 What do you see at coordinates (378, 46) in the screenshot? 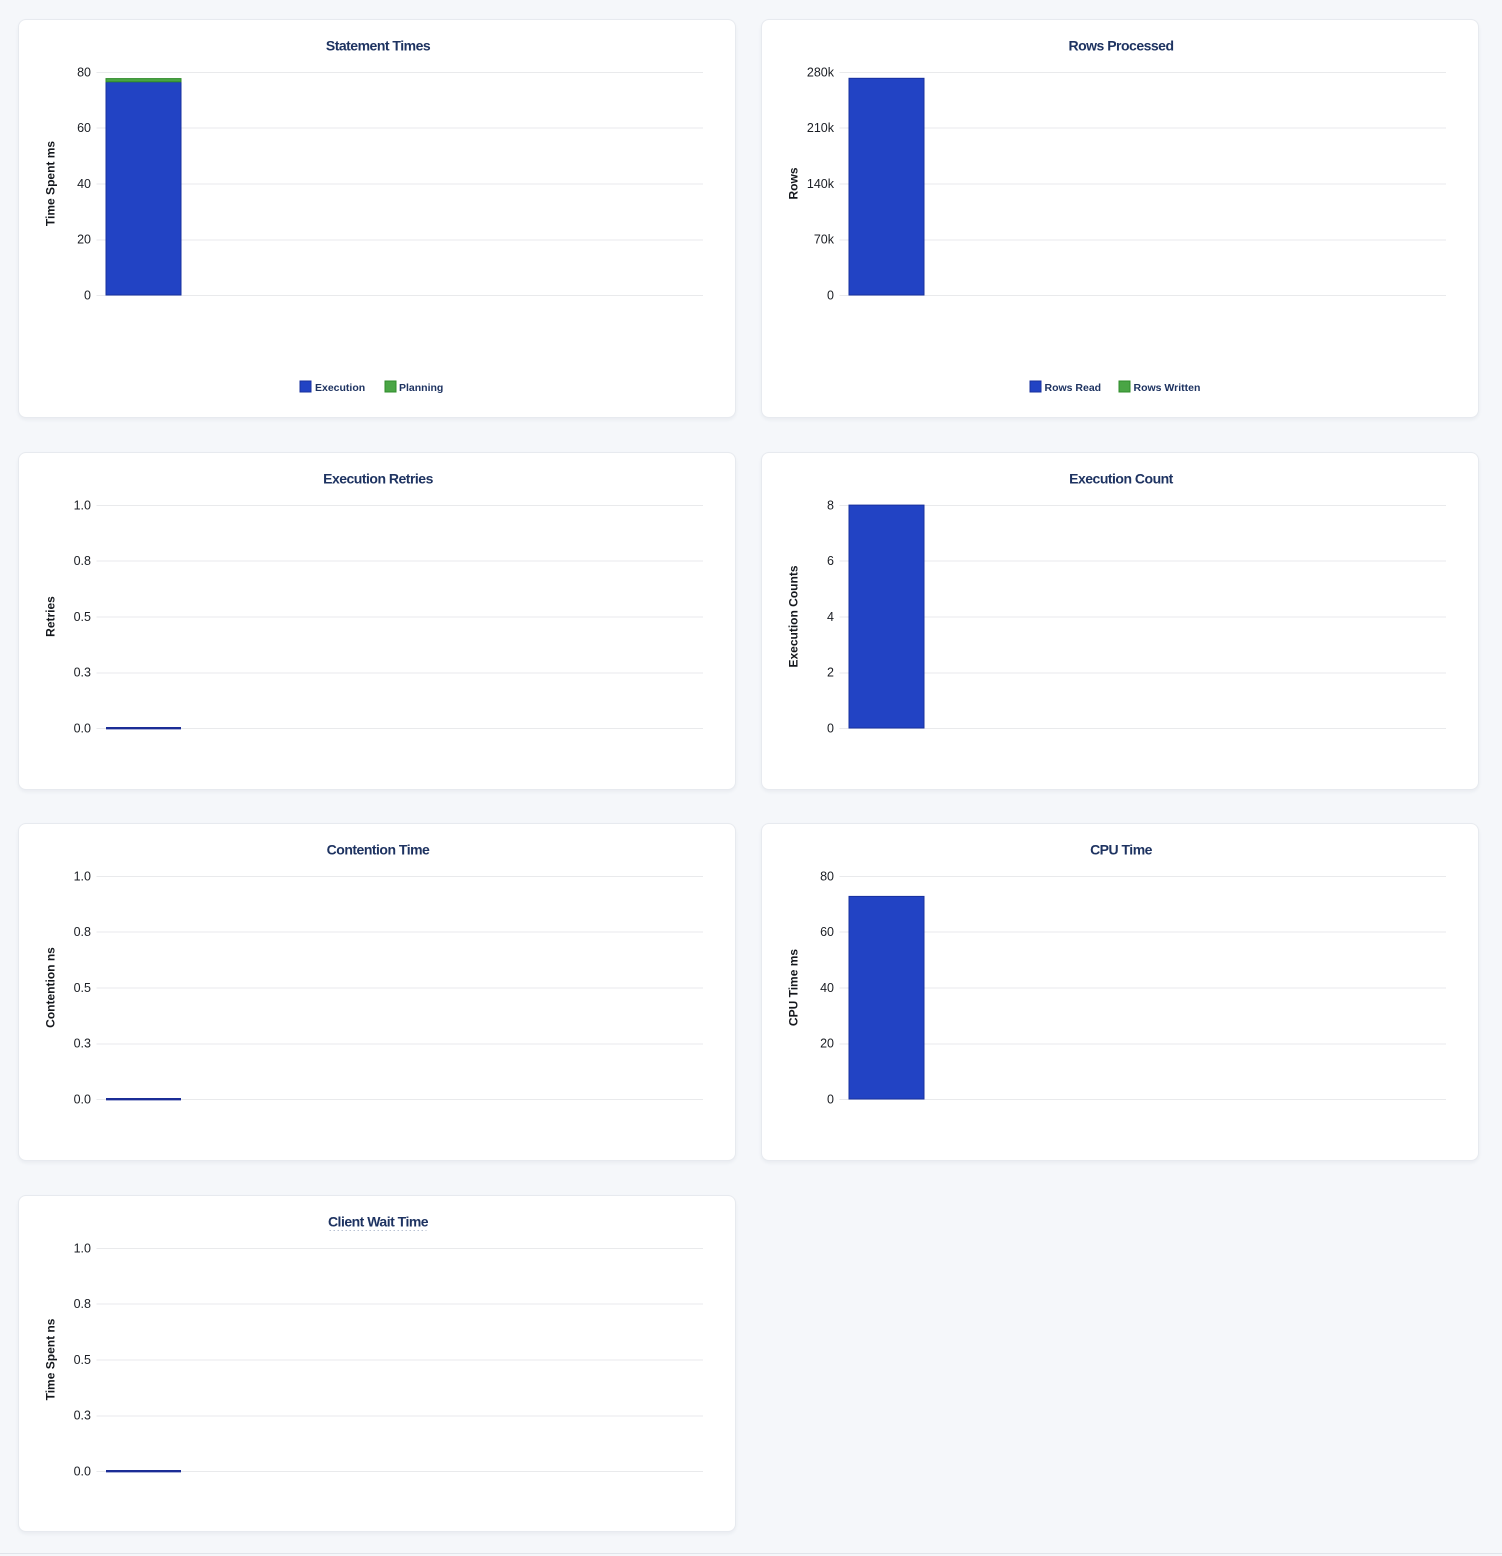
I see `svg-text: Statement Times` at bounding box center [378, 46].